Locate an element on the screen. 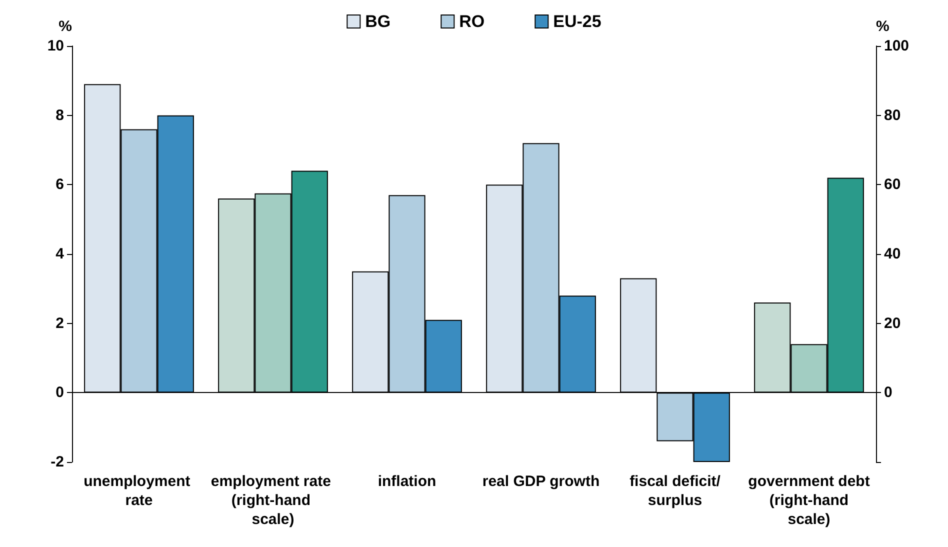  legend-label: BG is located at coordinates (378, 21).